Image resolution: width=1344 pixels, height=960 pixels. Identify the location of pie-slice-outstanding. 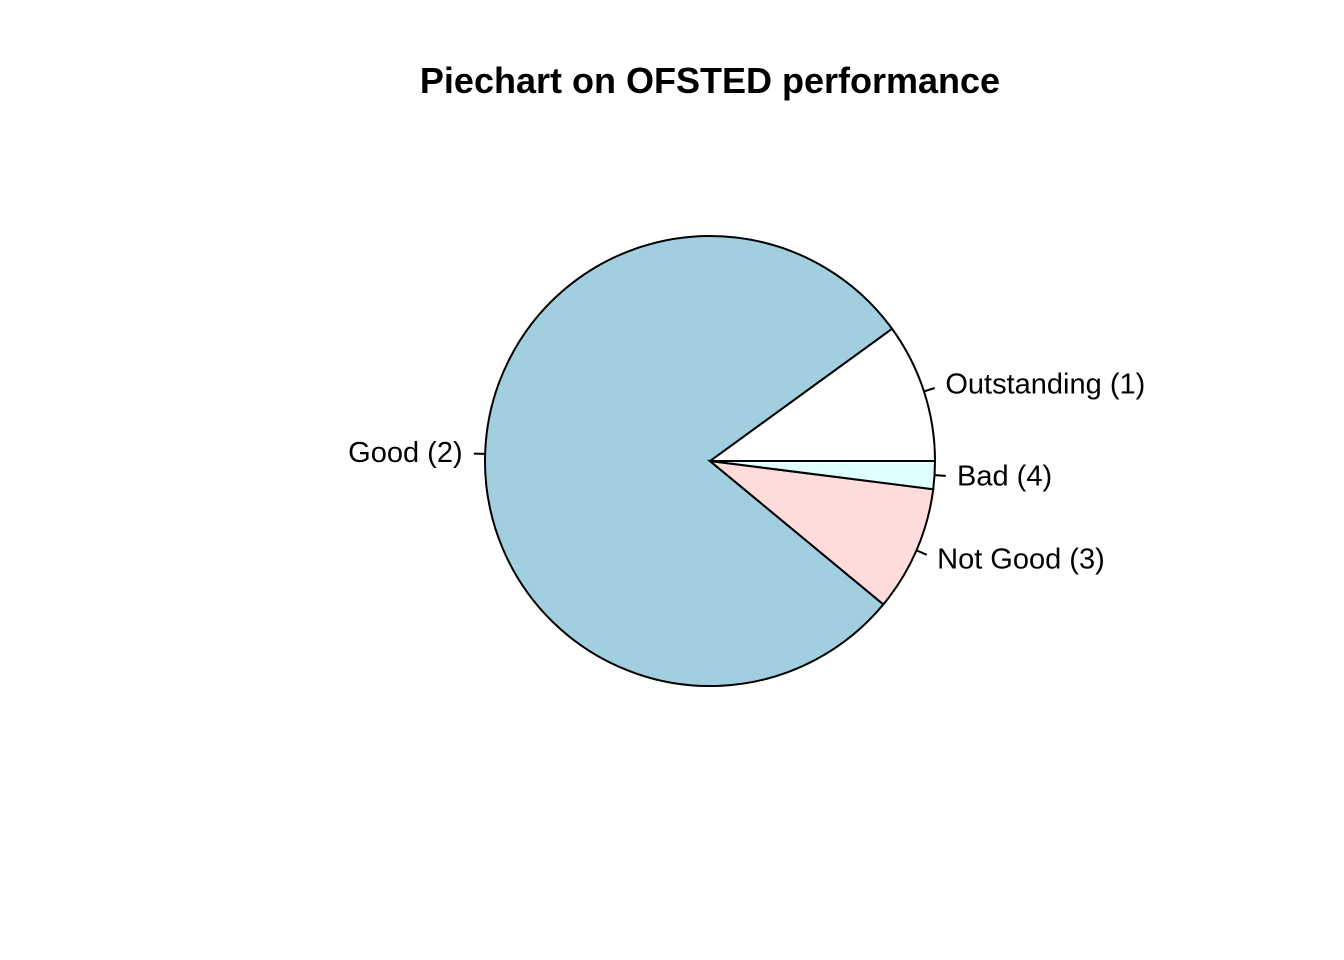
(821, 394).